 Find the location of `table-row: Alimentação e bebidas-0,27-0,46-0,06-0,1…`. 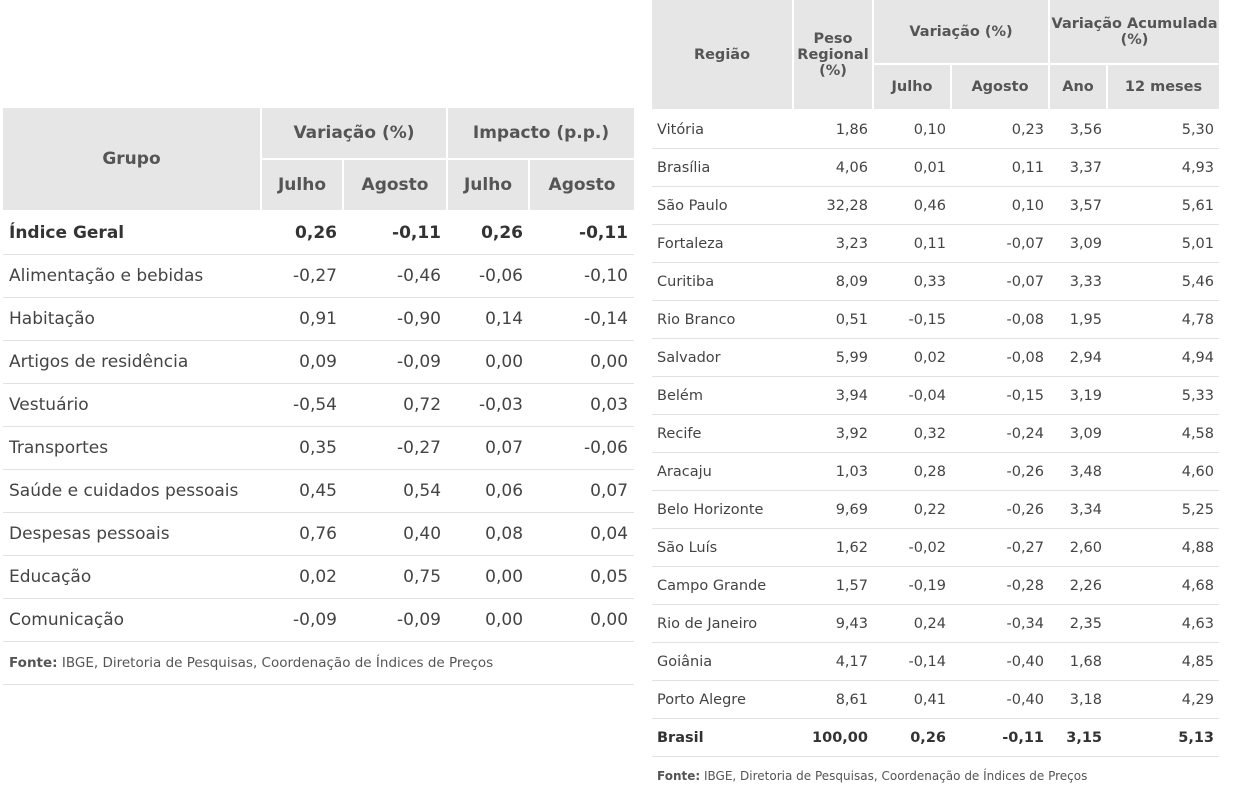

table-row: Alimentação e bebidas-0,27-0,46-0,06-0,1… is located at coordinates (318, 276).